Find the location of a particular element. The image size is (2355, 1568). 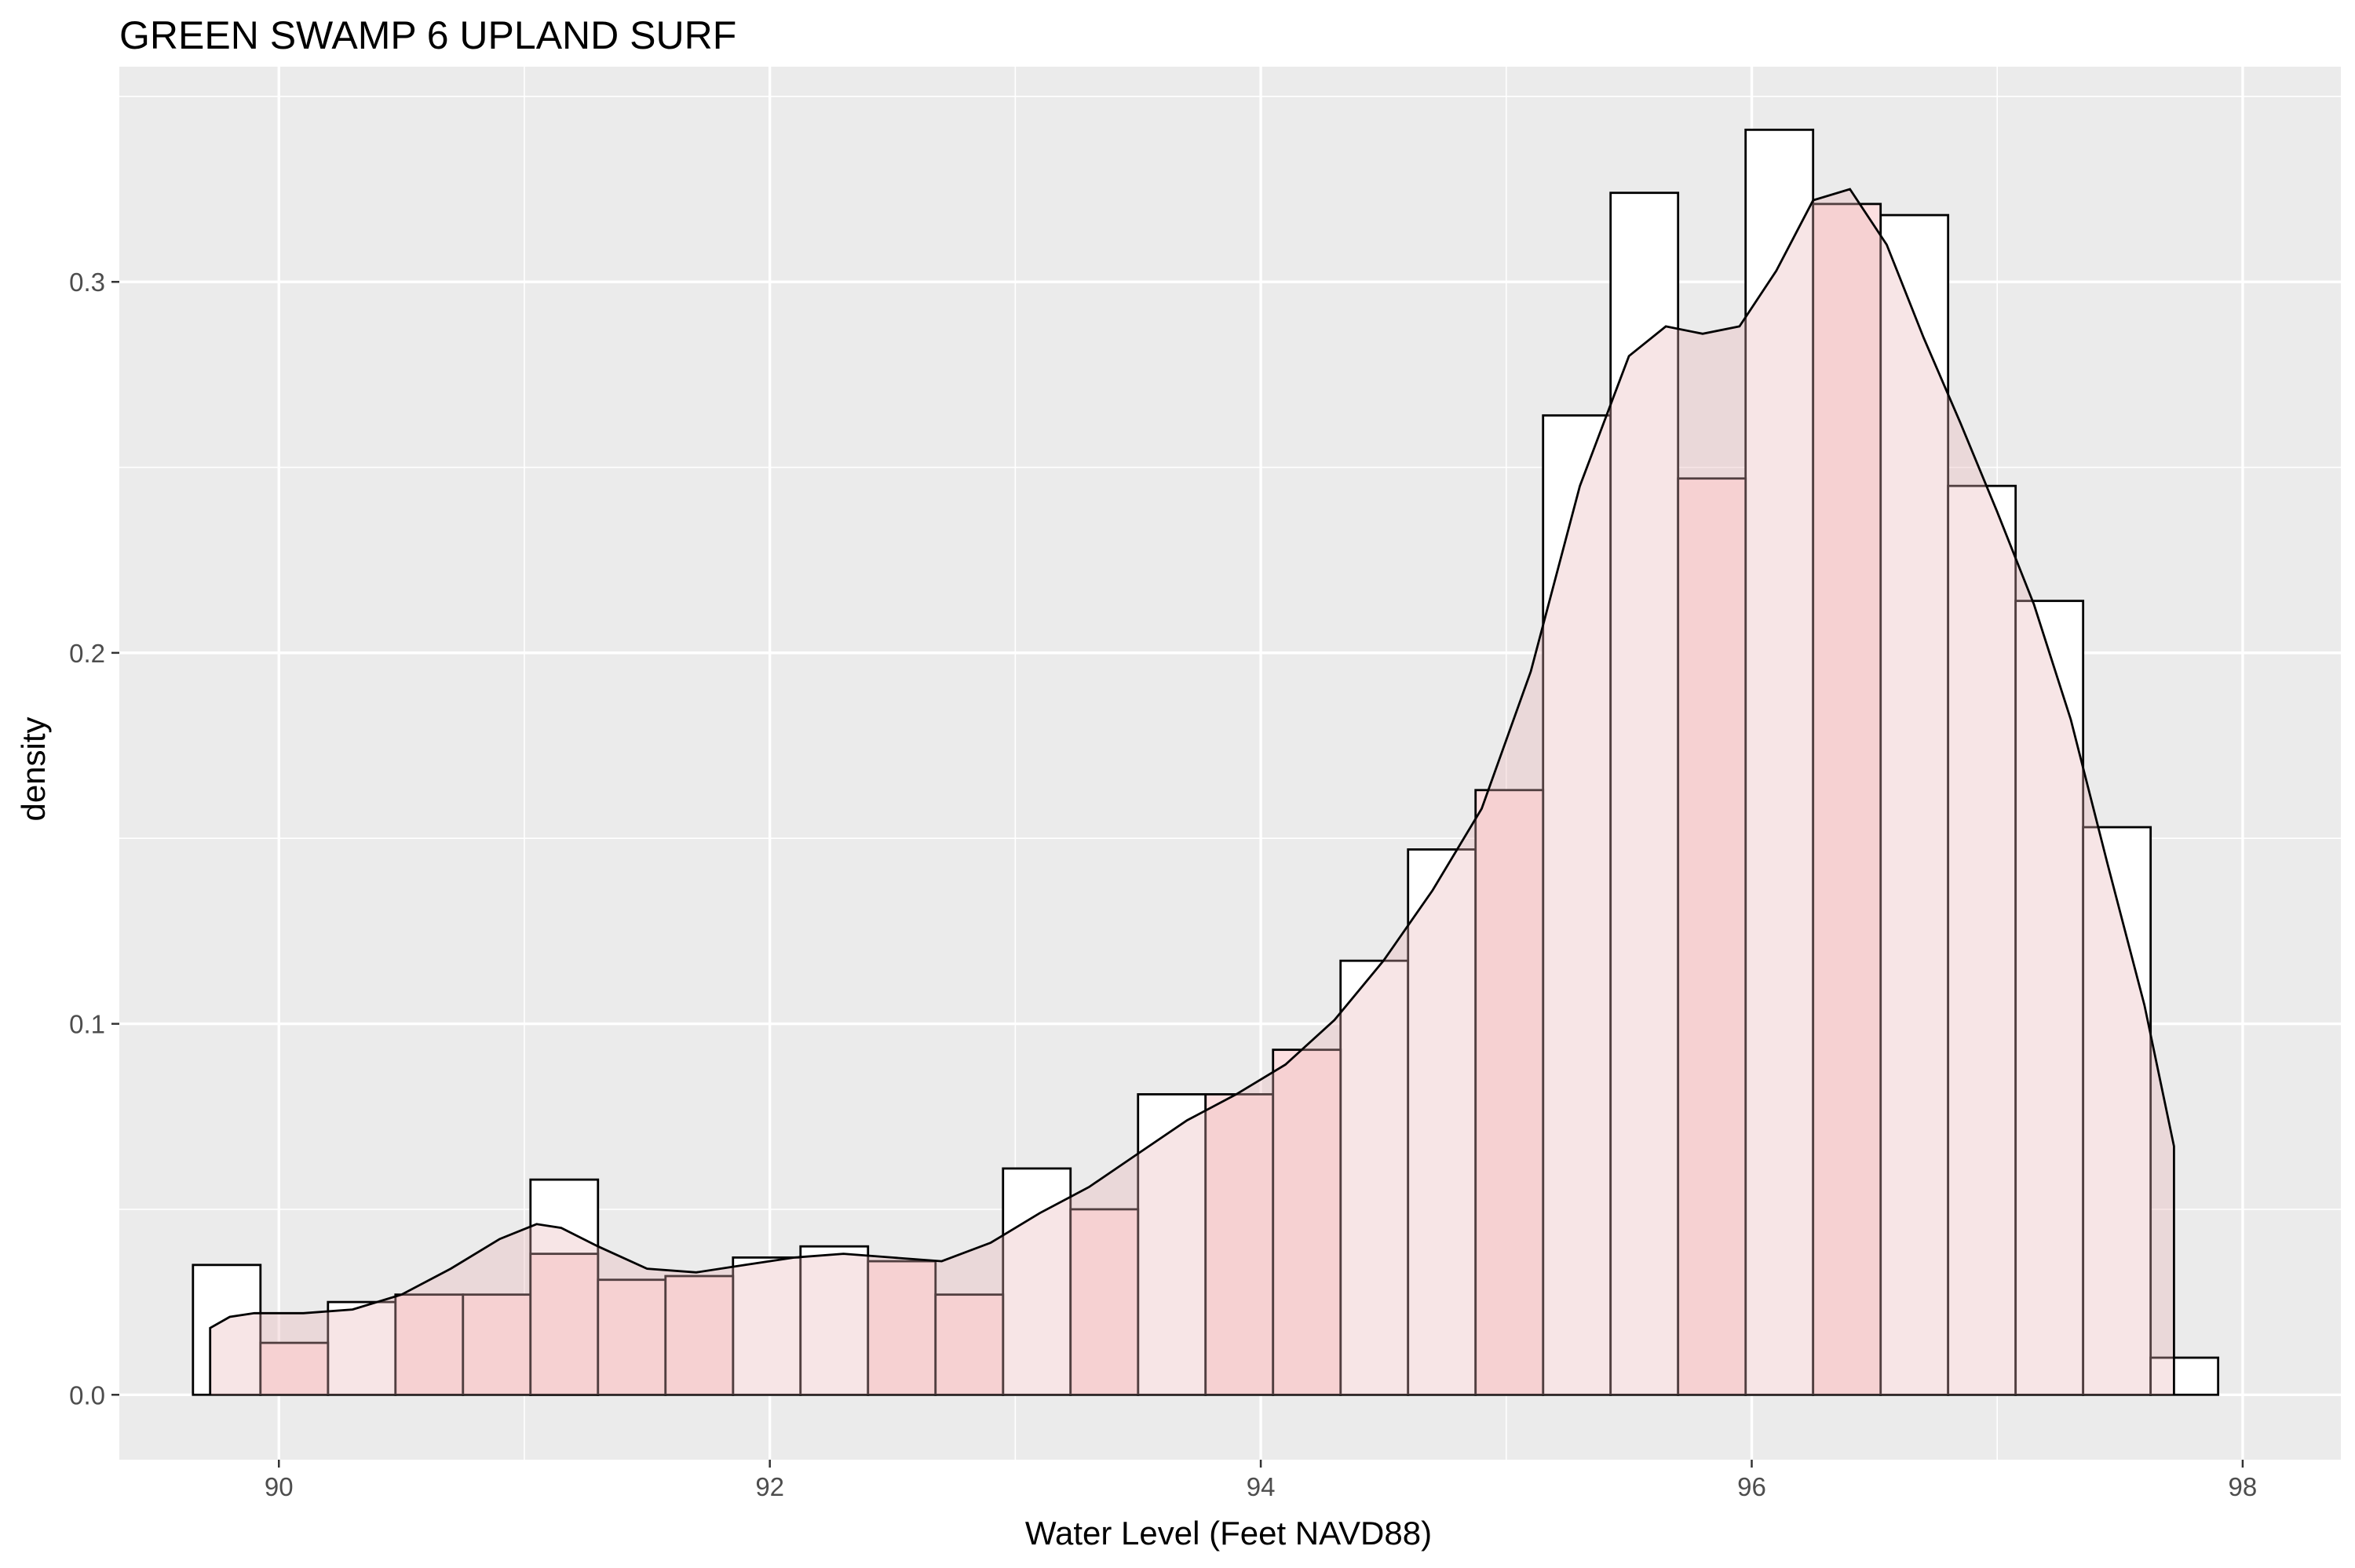

y-tick-label: 0.0 is located at coordinates (87, 1394).